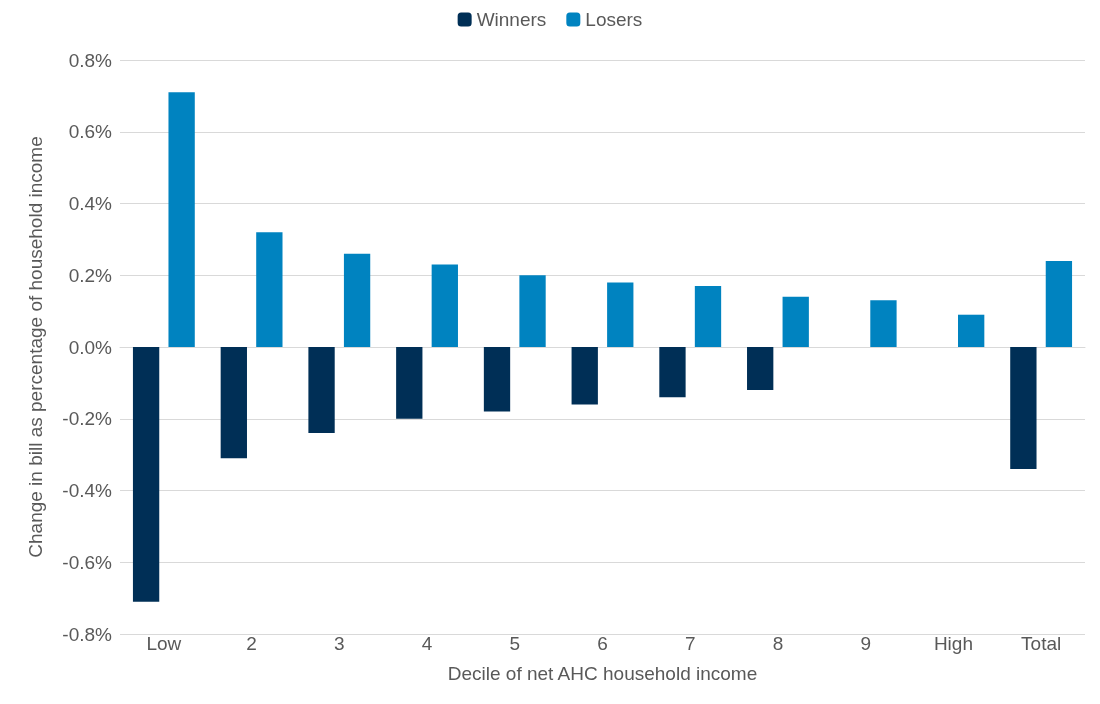 This screenshot has height=704, width=1100. What do you see at coordinates (515, 643) in the screenshot?
I see `x-tick-label: 5` at bounding box center [515, 643].